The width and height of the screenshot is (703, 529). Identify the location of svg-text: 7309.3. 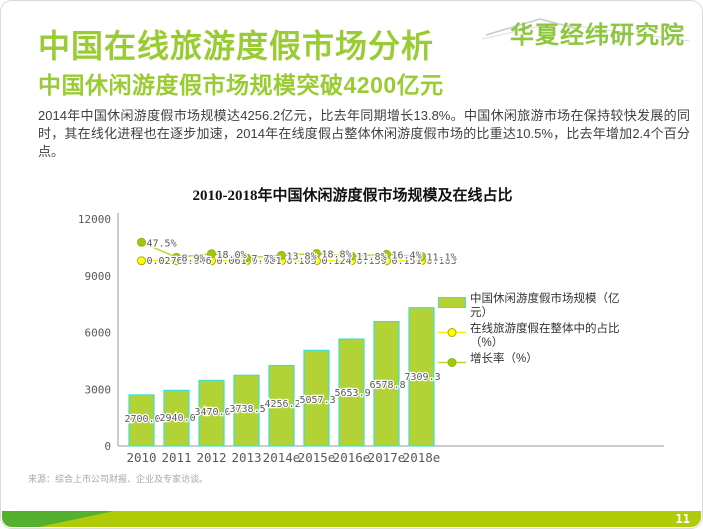
(423, 377).